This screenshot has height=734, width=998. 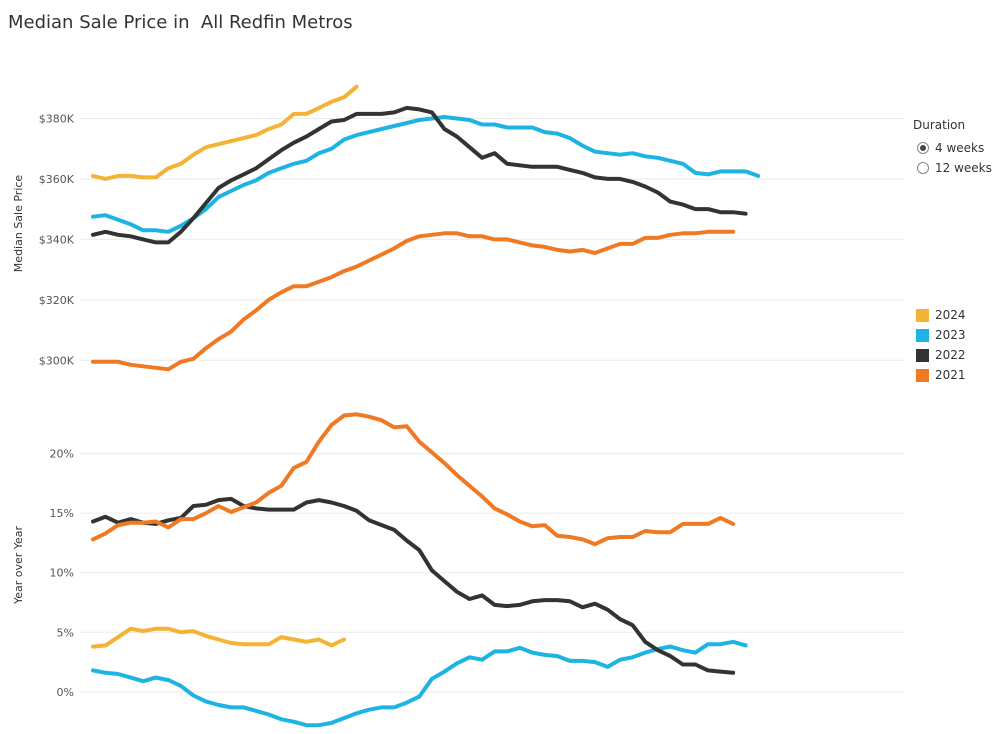 I want to click on y-tick-label: 0%, so click(x=65, y=692).